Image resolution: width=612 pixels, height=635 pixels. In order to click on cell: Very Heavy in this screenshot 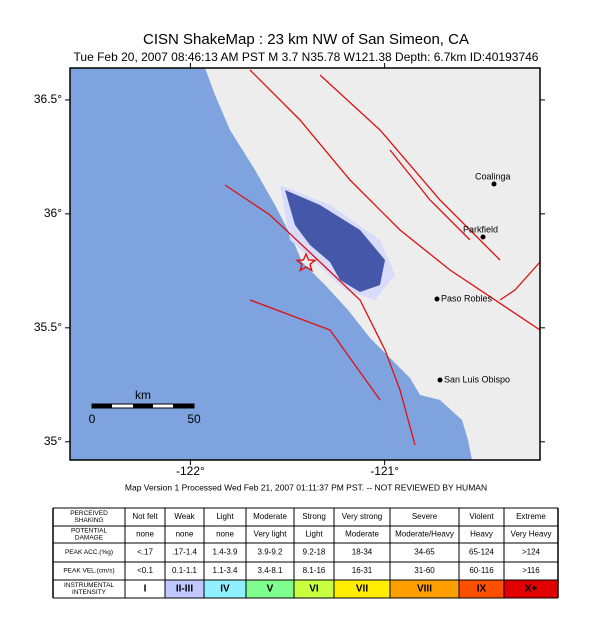, I will do `click(531, 534)`.